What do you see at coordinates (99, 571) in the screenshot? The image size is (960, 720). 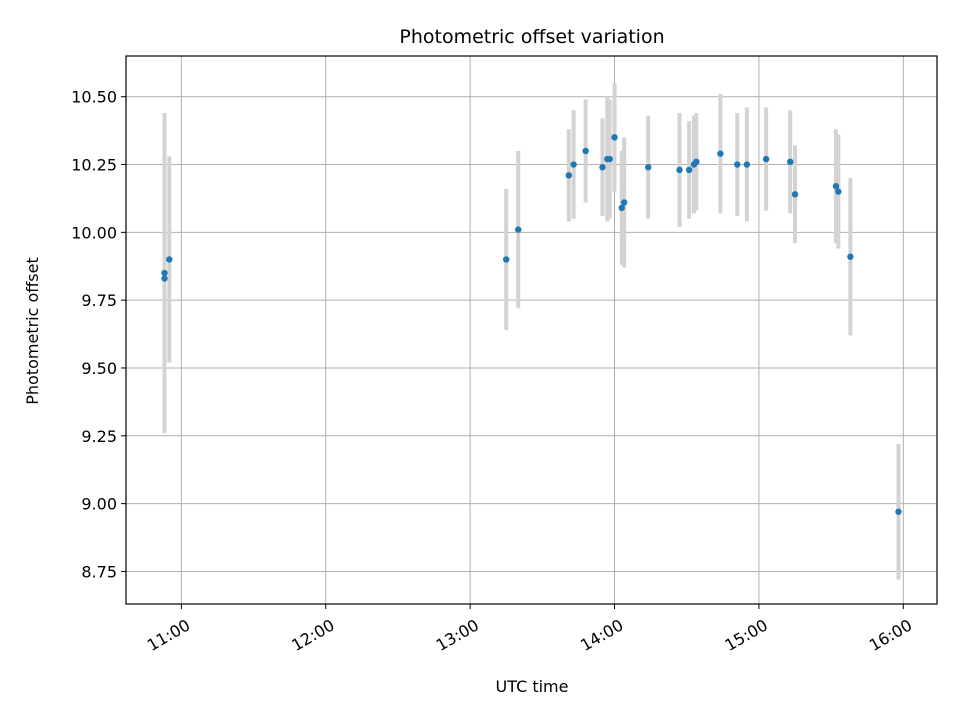 I see `y-tick-label: 8.75` at bounding box center [99, 571].